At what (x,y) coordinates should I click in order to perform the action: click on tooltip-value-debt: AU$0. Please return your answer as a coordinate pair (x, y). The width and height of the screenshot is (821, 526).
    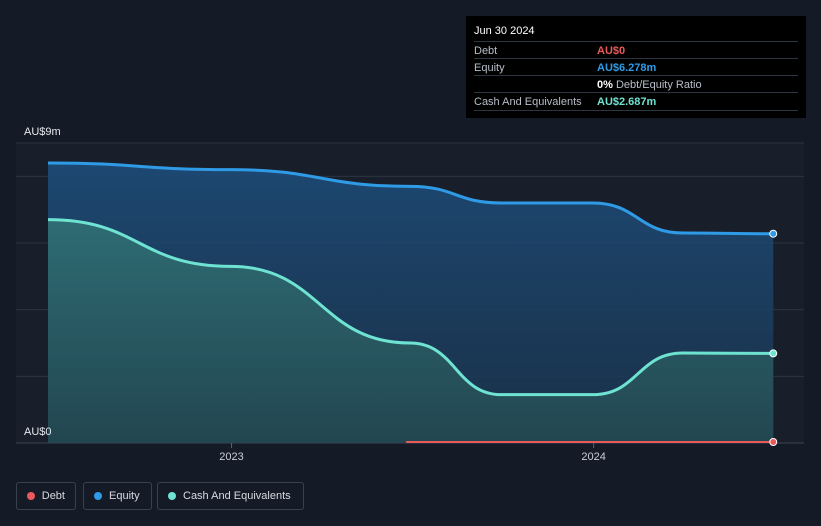
    Looking at the image, I should click on (611, 51).